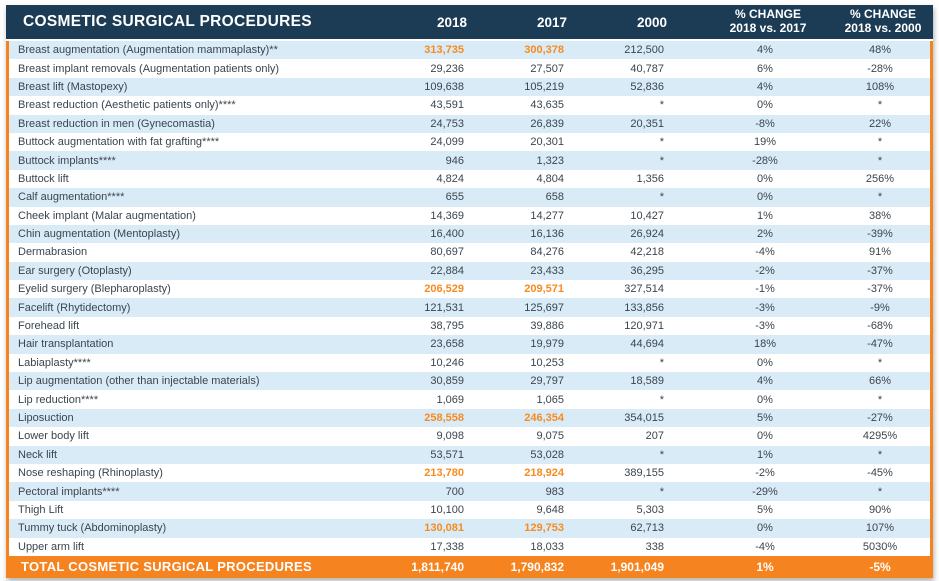 The width and height of the screenshot is (939, 581). Describe the element at coordinates (469, 197) in the screenshot. I see `table-row: Calf augmentation**** 655 658 * 0% *` at that location.